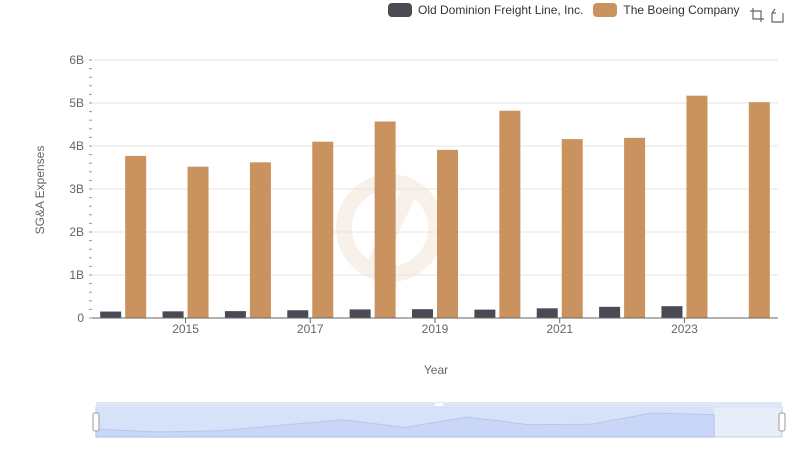 The height and width of the screenshot is (461, 800). Describe the element at coordinates (757, 15) in the screenshot. I see `zoom-icon` at that location.